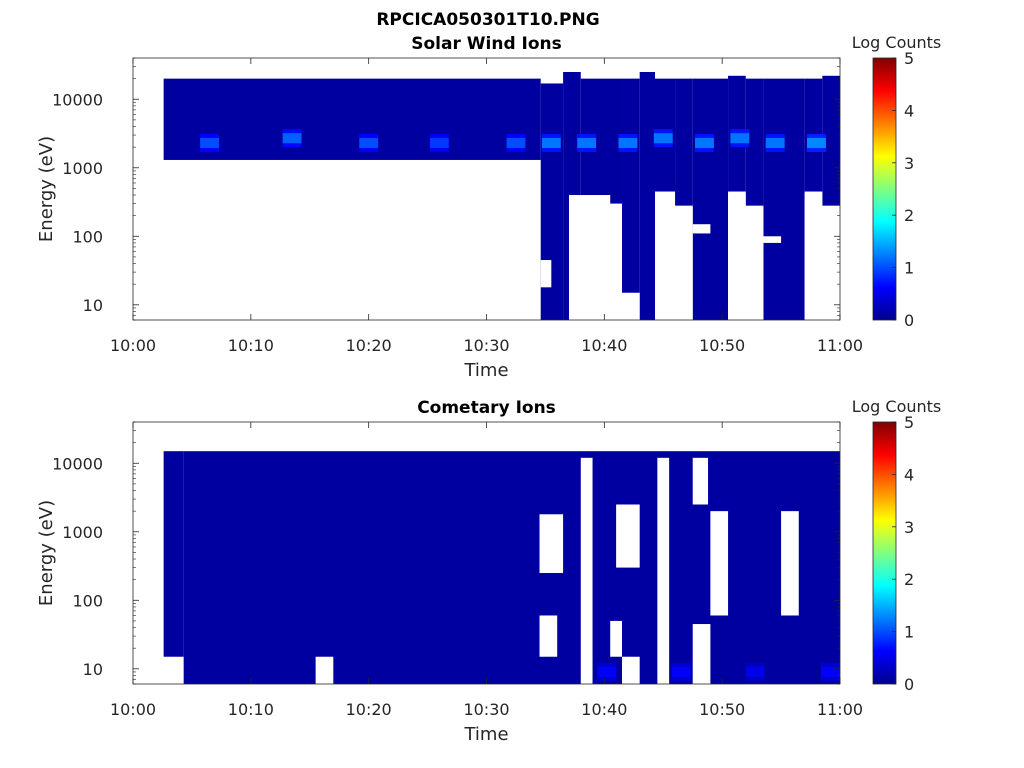 The height and width of the screenshot is (768, 1024). What do you see at coordinates (486, 408) in the screenshot?
I see `chart-title: Cometary Ions` at bounding box center [486, 408].